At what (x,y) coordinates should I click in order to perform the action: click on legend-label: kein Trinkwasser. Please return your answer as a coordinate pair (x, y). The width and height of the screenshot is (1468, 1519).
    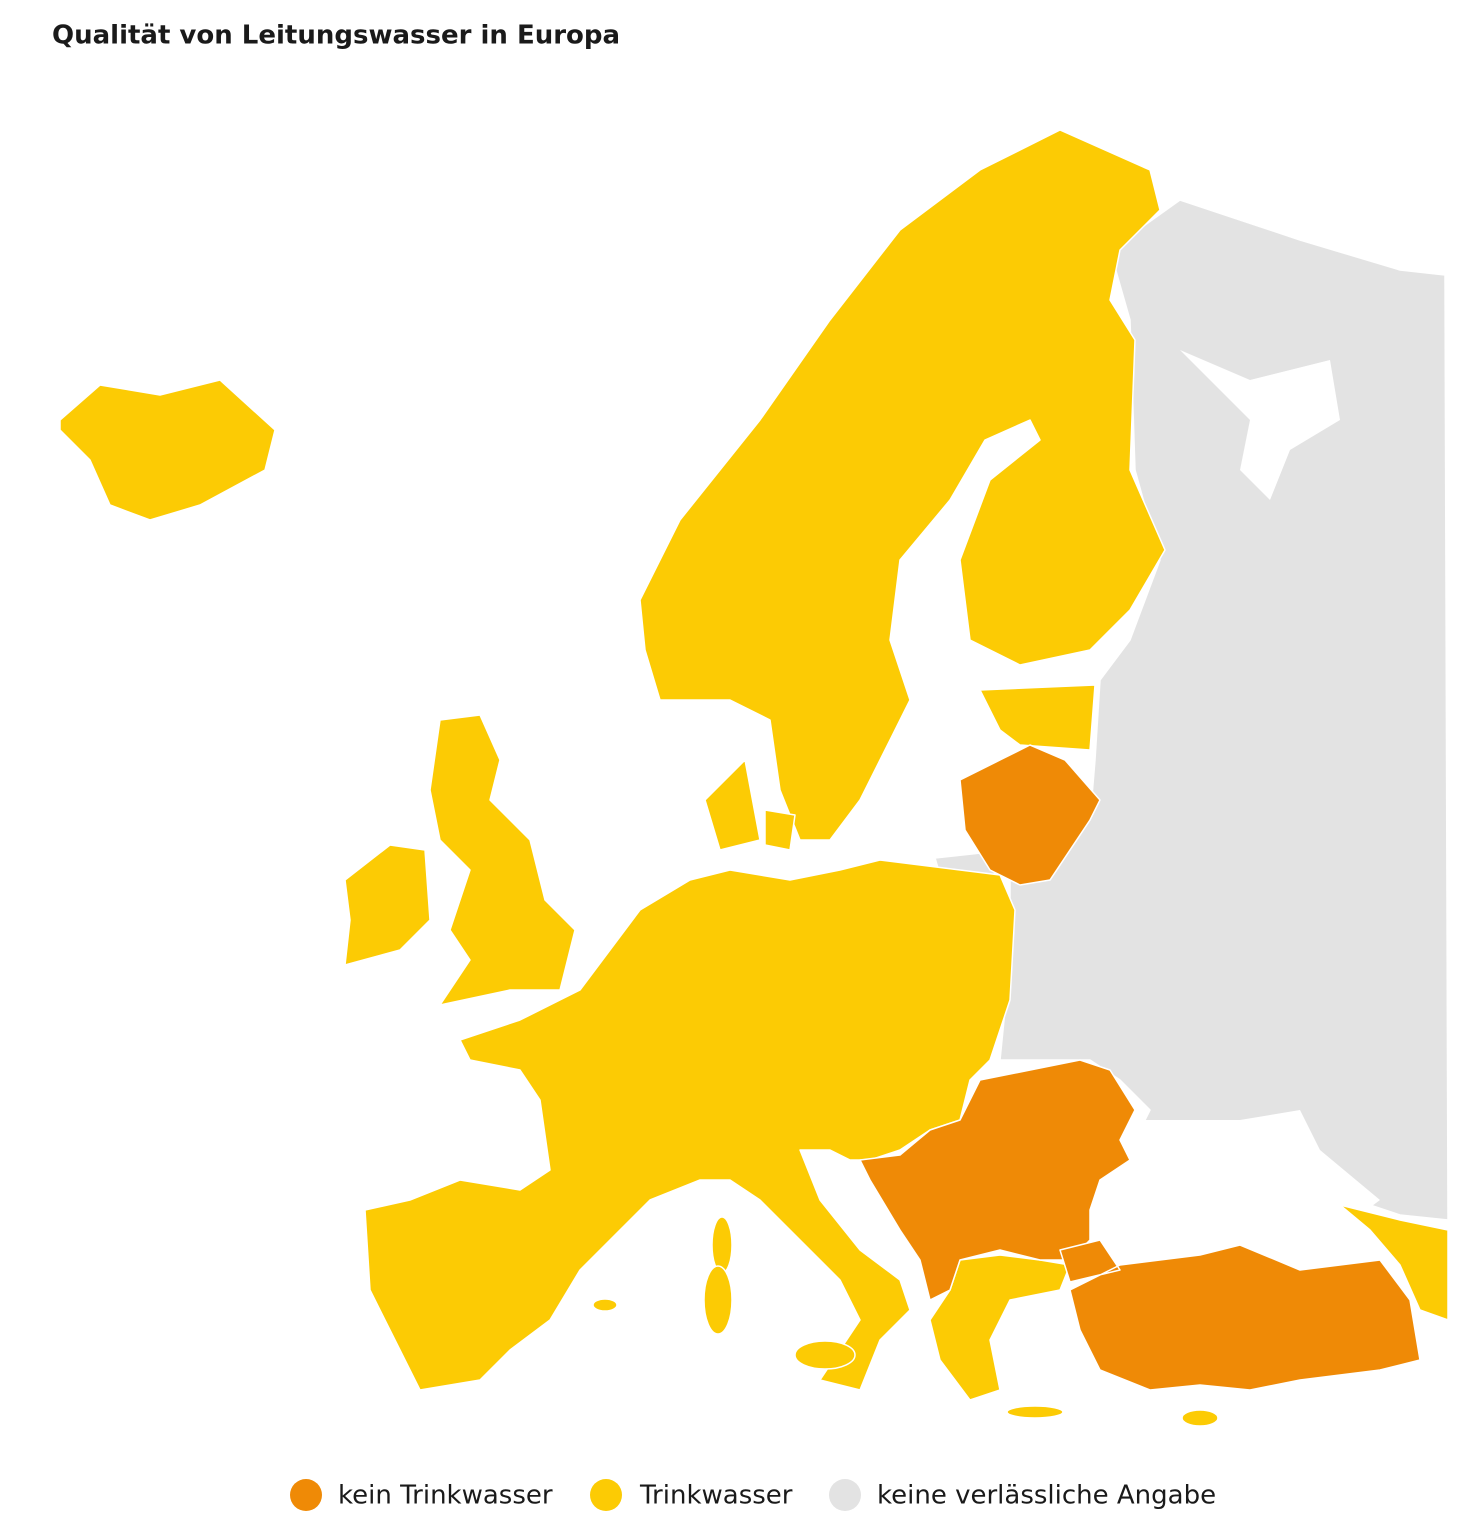
    Looking at the image, I should click on (445, 1496).